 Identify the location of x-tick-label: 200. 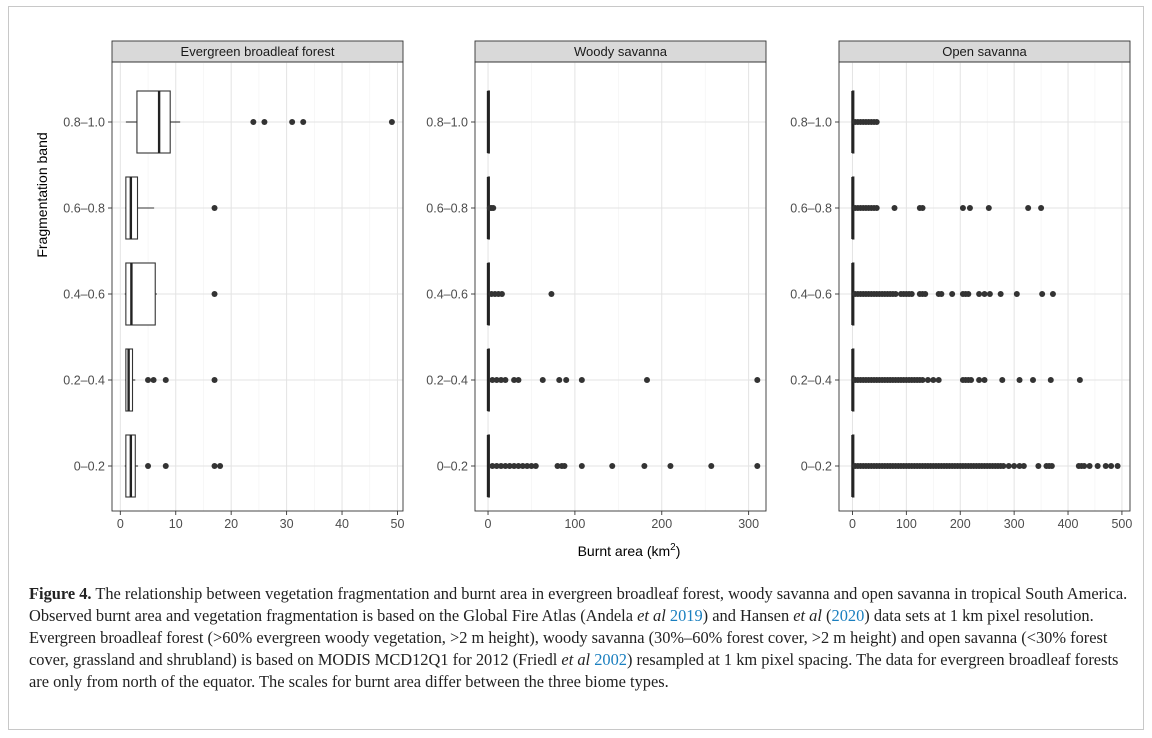
(661, 524).